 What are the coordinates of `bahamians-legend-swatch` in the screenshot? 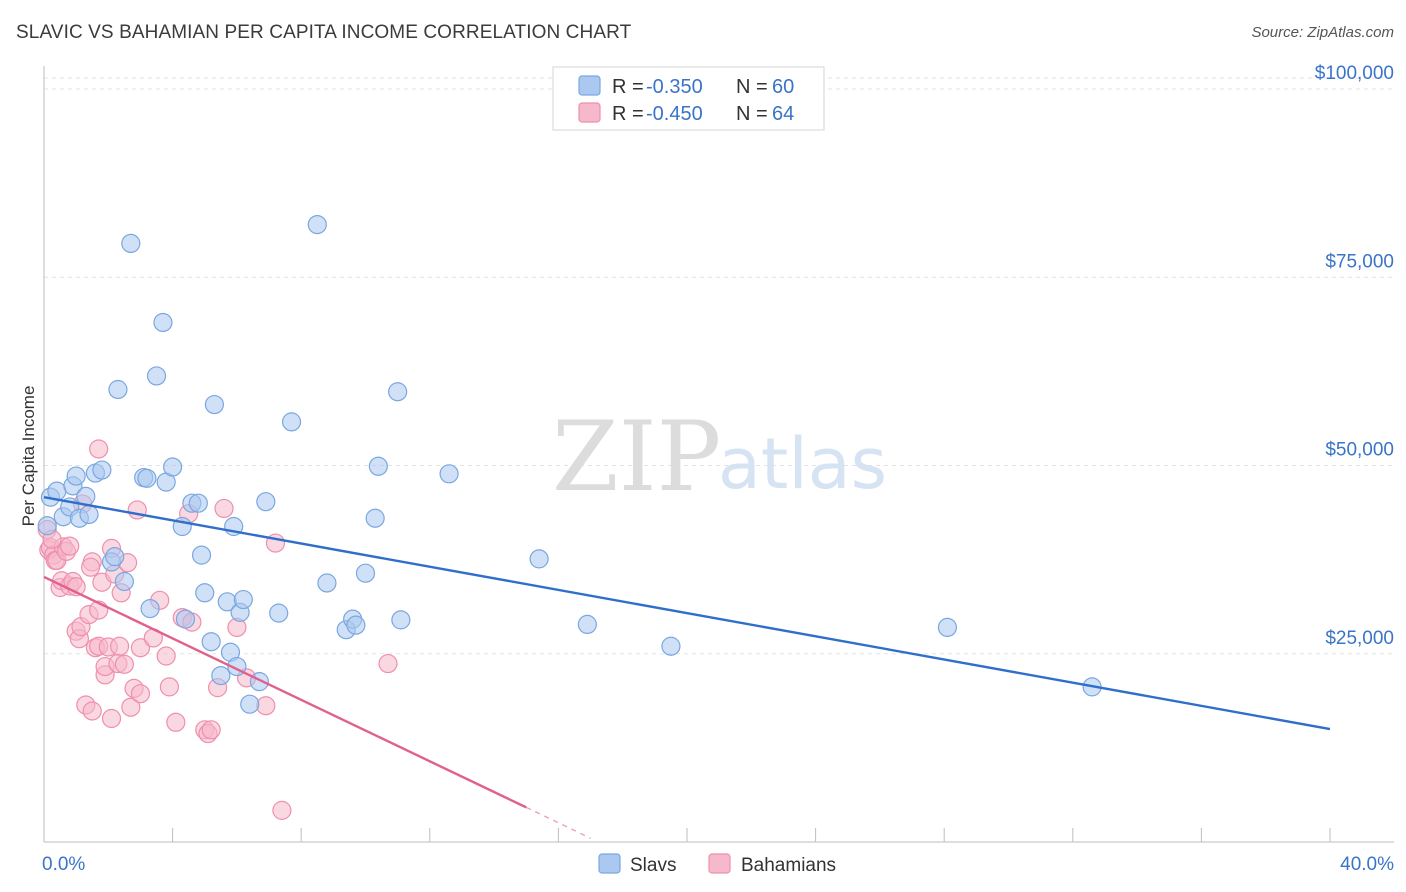 It's located at (589, 112).